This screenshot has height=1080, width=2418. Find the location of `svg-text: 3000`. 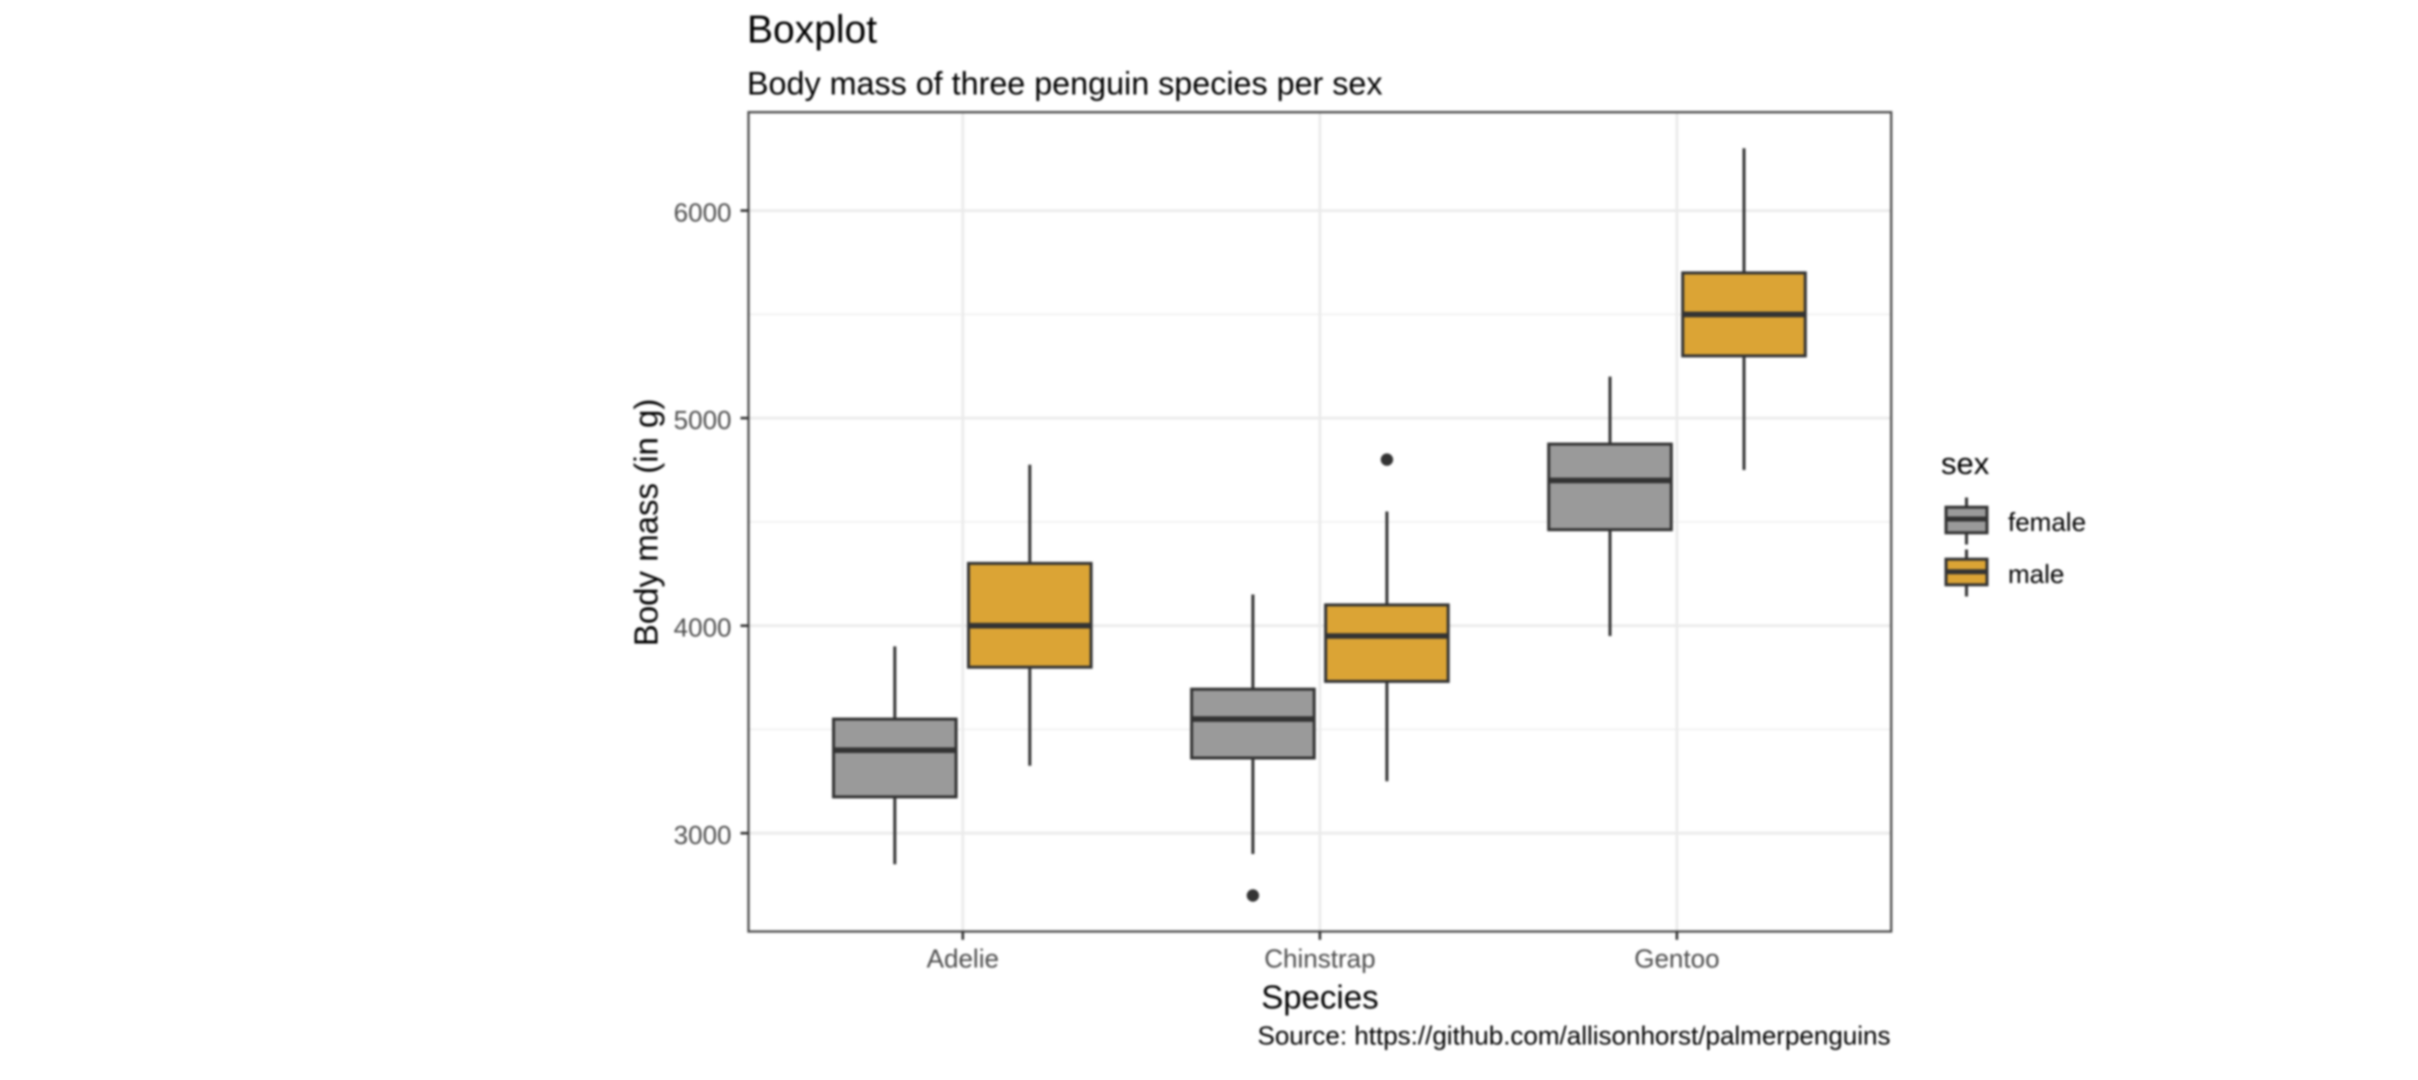

svg-text: 3000 is located at coordinates (703, 835).